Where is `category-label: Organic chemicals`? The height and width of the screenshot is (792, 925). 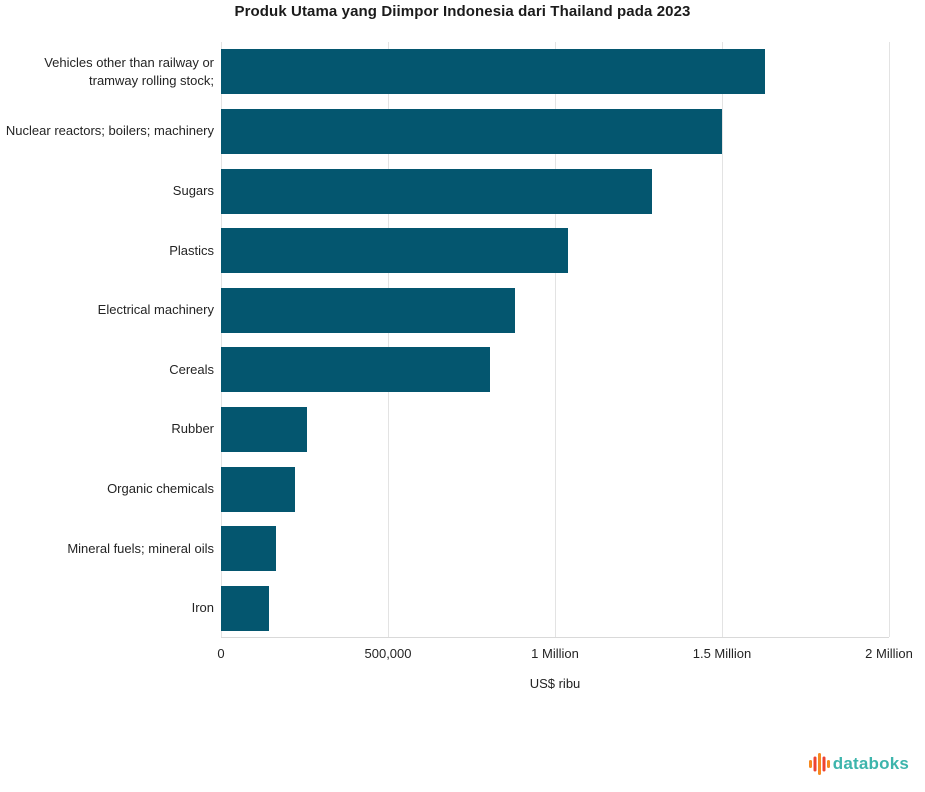 category-label: Organic chemicals is located at coordinates (160, 489).